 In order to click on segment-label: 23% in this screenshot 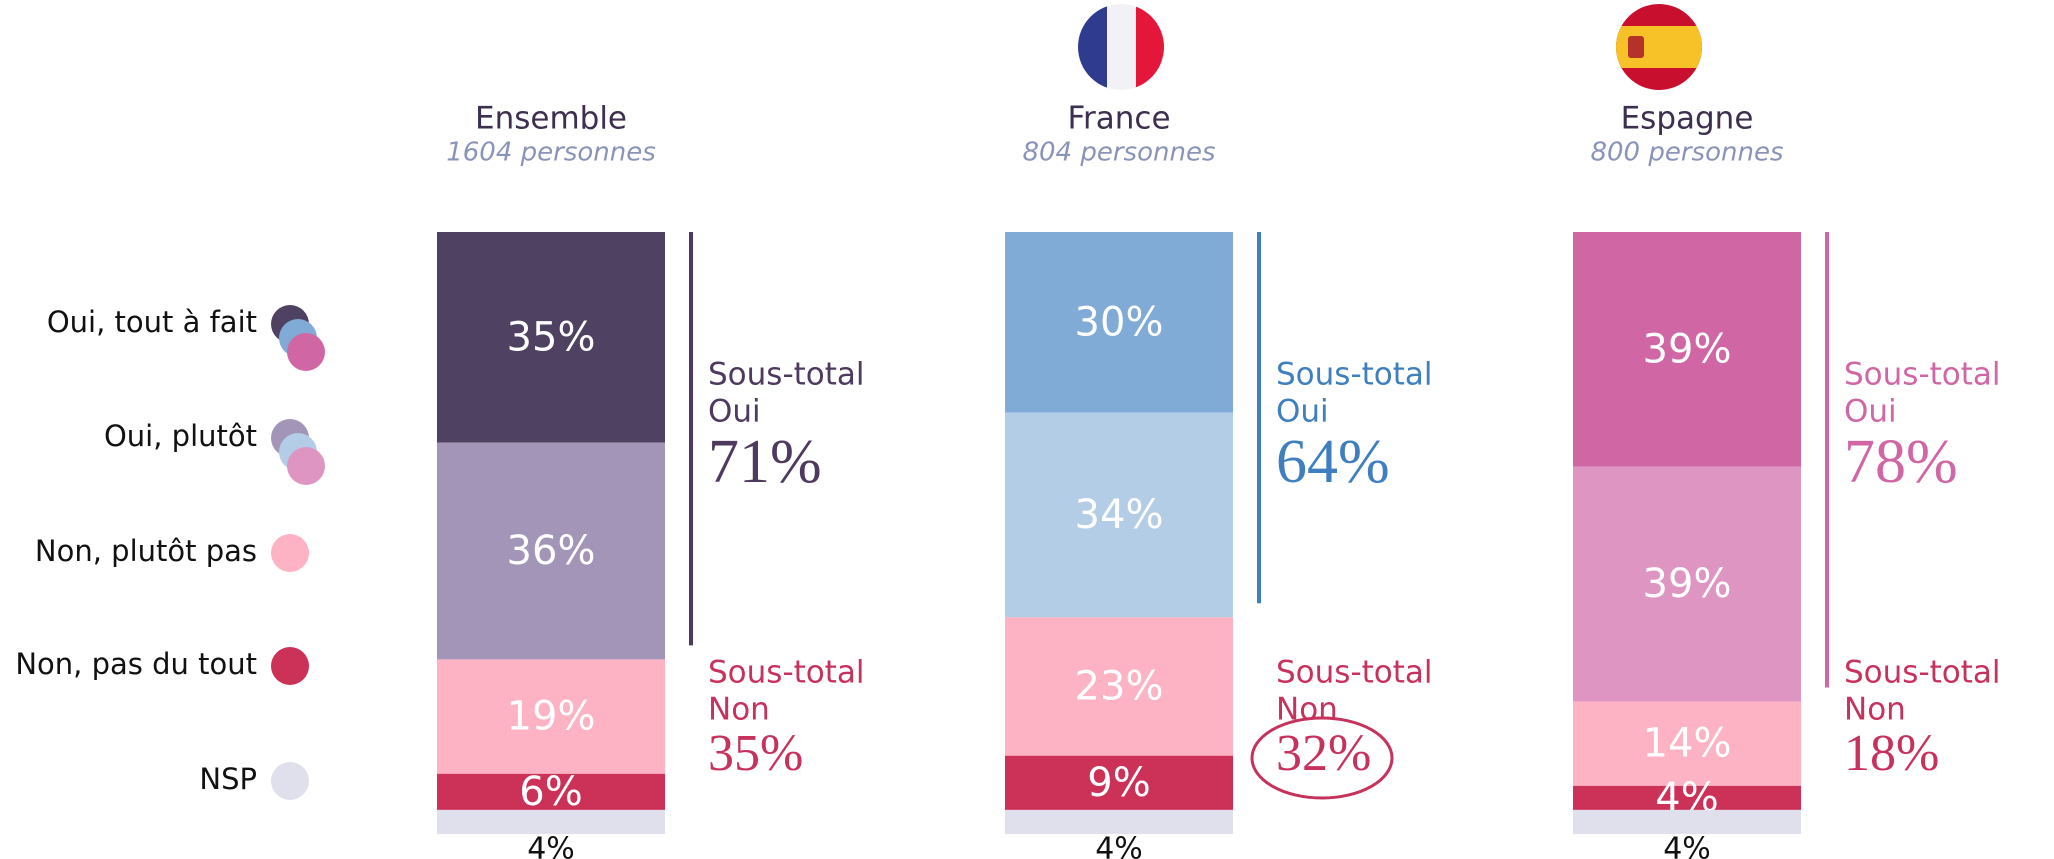, I will do `click(1119, 687)`.